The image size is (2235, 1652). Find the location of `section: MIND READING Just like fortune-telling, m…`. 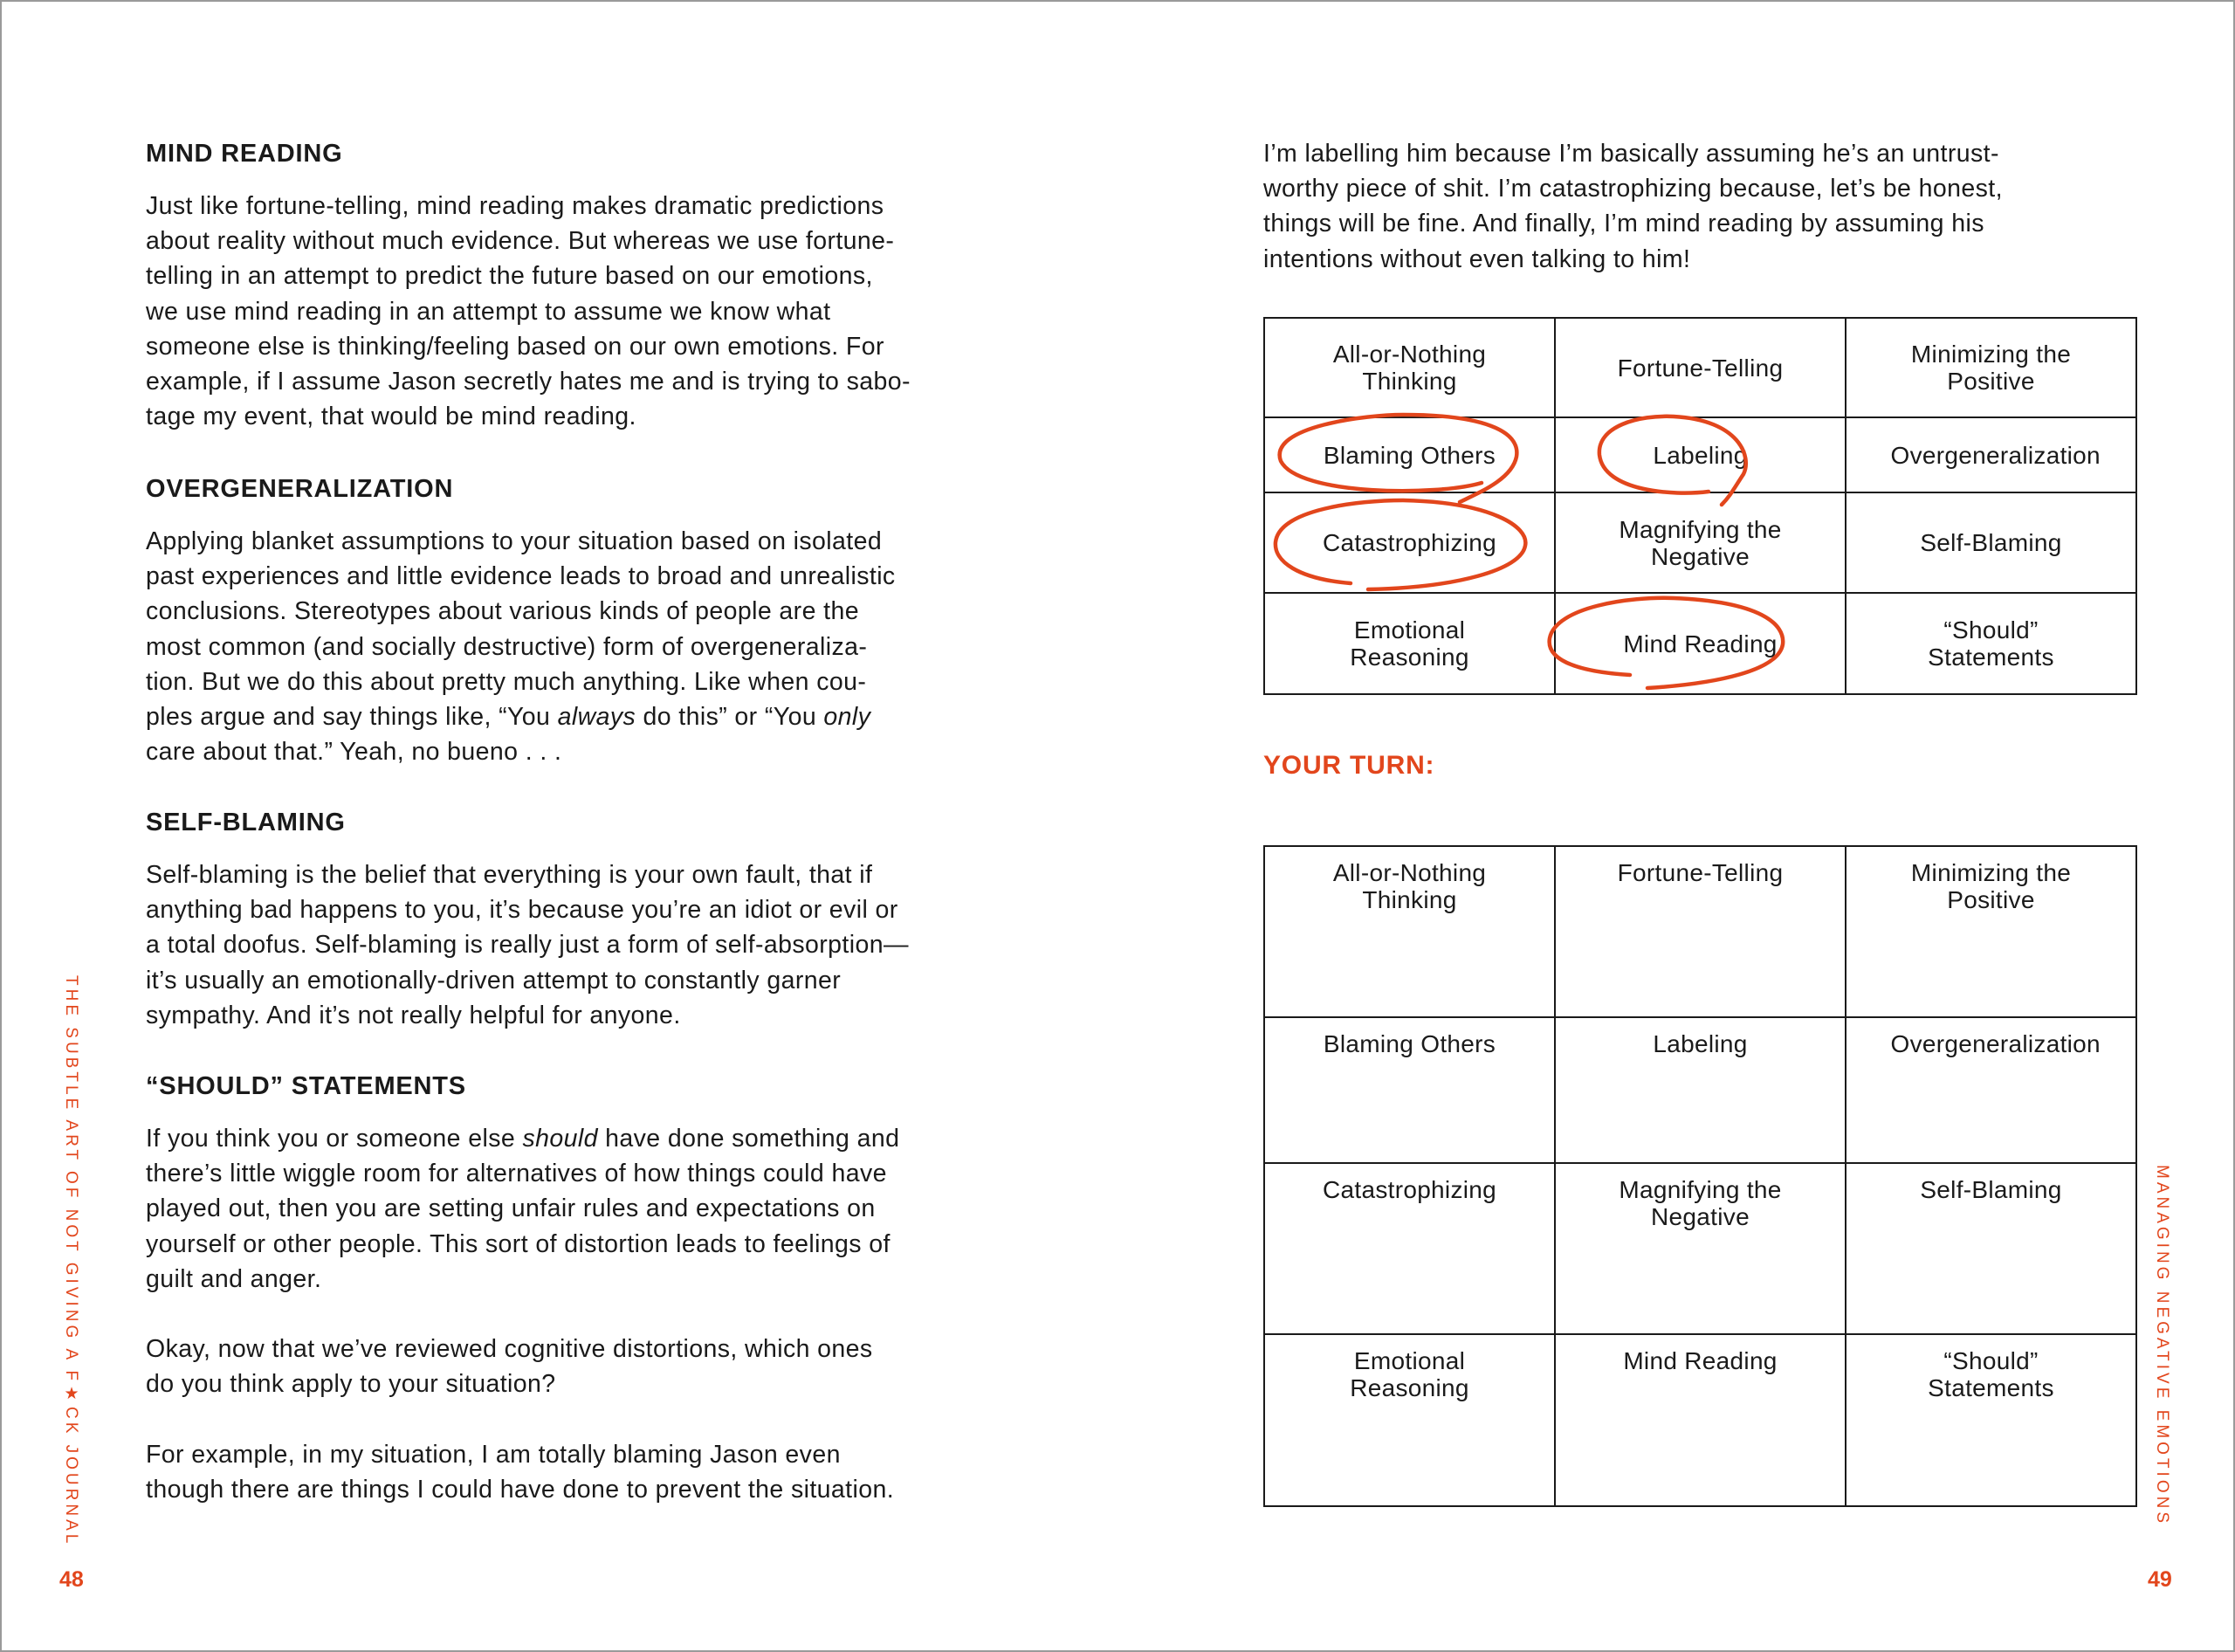

section: MIND READING Just like fortune-telling, m… is located at coordinates (560, 285).